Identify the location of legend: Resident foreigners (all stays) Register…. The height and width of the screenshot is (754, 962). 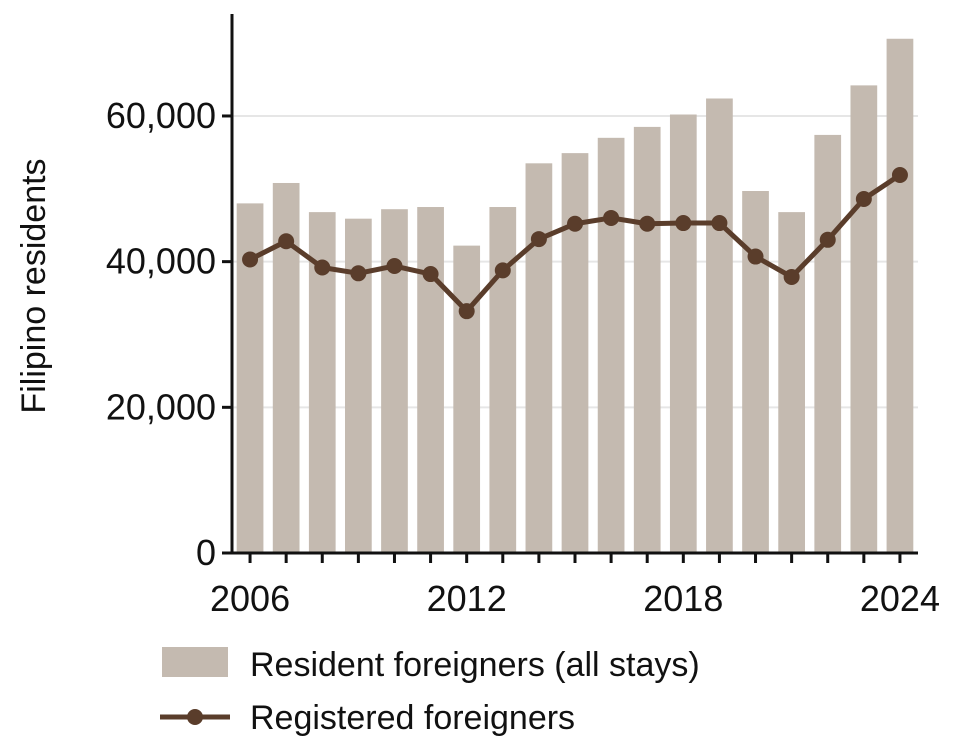
(430, 691).